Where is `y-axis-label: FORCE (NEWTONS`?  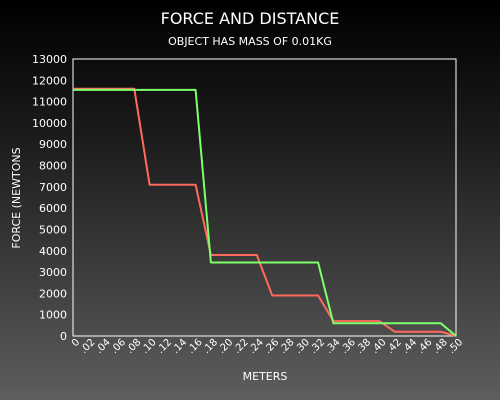 y-axis-label: FORCE (NEWTONS is located at coordinates (16, 197).